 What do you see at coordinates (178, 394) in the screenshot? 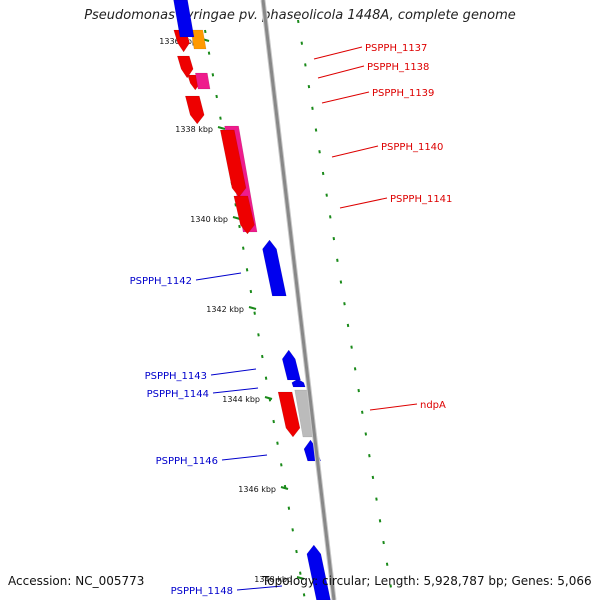
I see `gene-label: PSPPH_1144` at bounding box center [178, 394].